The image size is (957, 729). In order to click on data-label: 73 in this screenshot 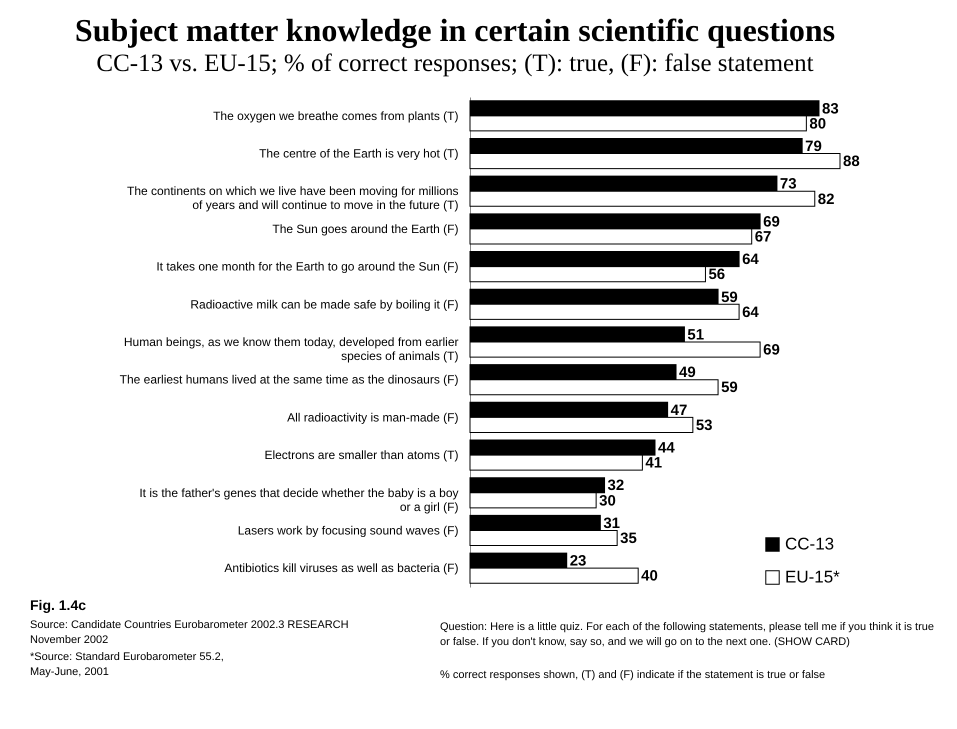, I will do `click(788, 184)`.